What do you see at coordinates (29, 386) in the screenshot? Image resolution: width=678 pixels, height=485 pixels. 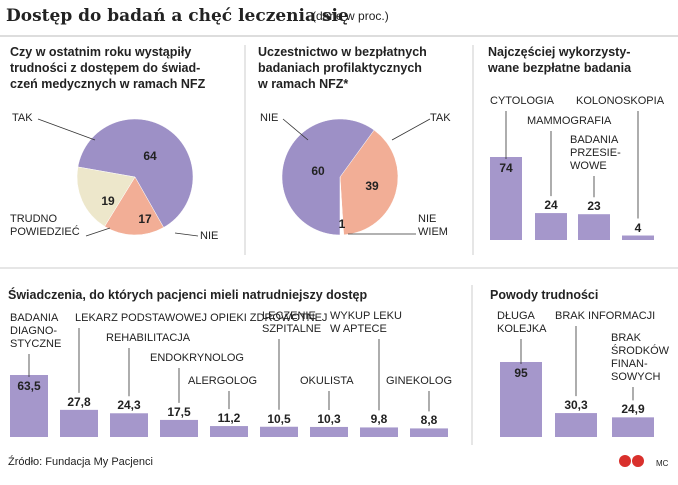 I see `value-label: 63,5` at bounding box center [29, 386].